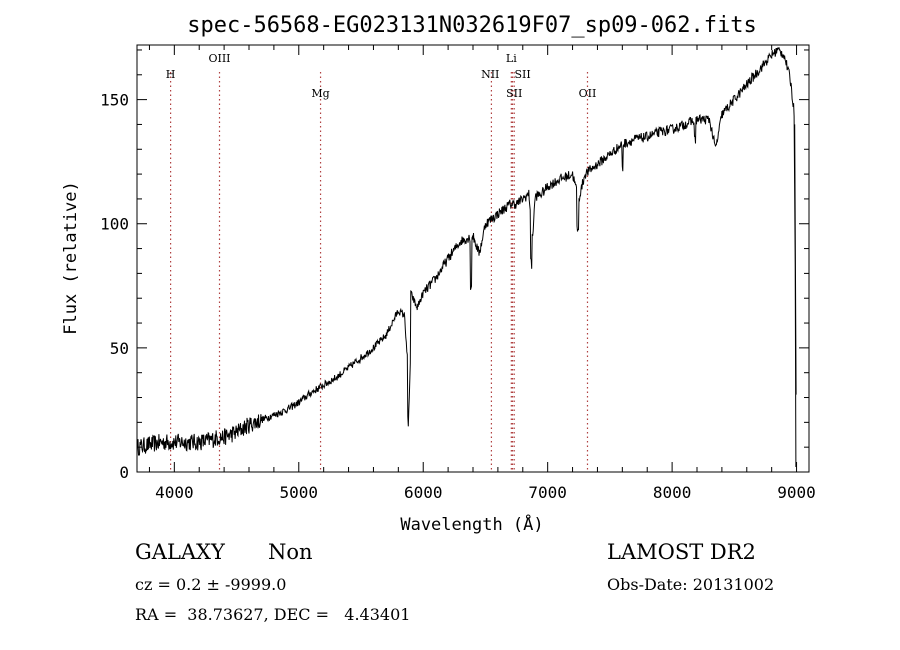 The image size is (900, 650). What do you see at coordinates (219, 58) in the screenshot?
I see `emission-line-label: OIII` at bounding box center [219, 58].